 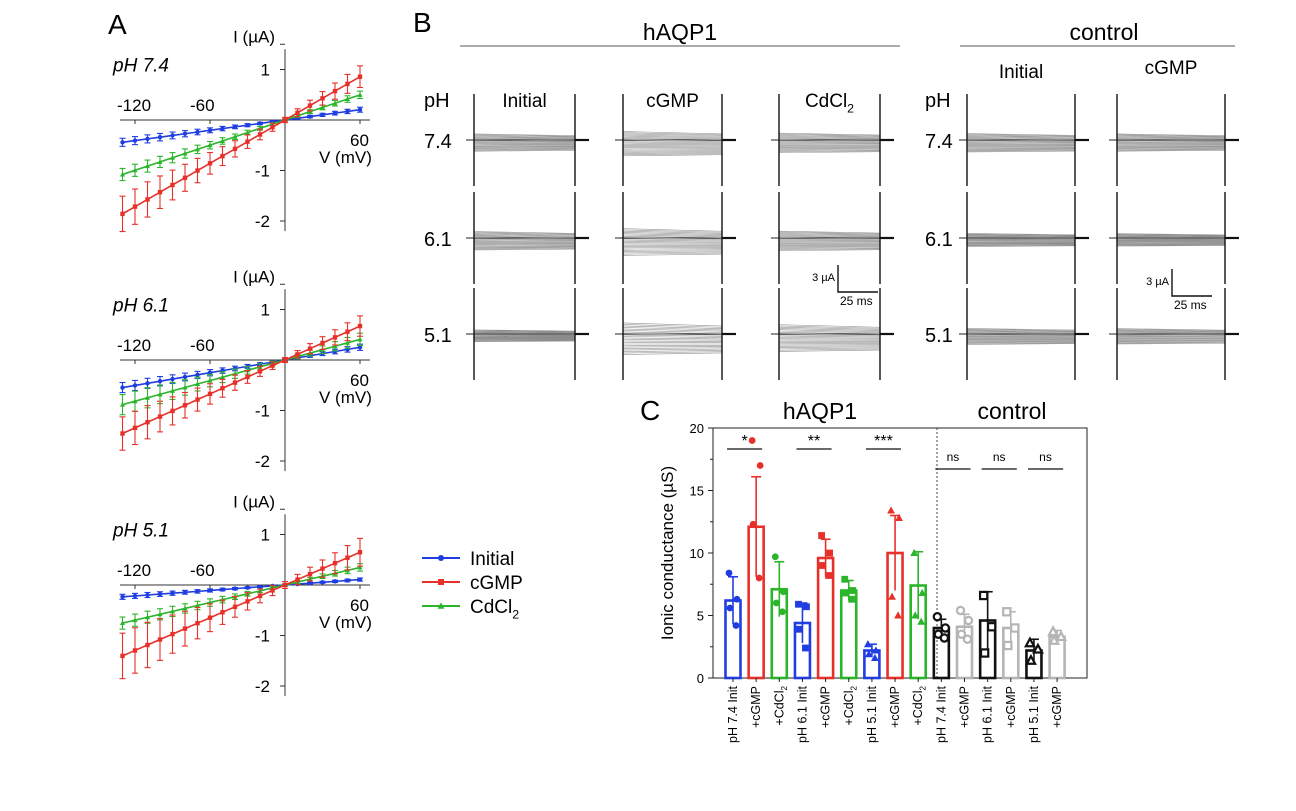 I want to click on traces-header-haqp1: hAQP1, so click(x=680, y=32).